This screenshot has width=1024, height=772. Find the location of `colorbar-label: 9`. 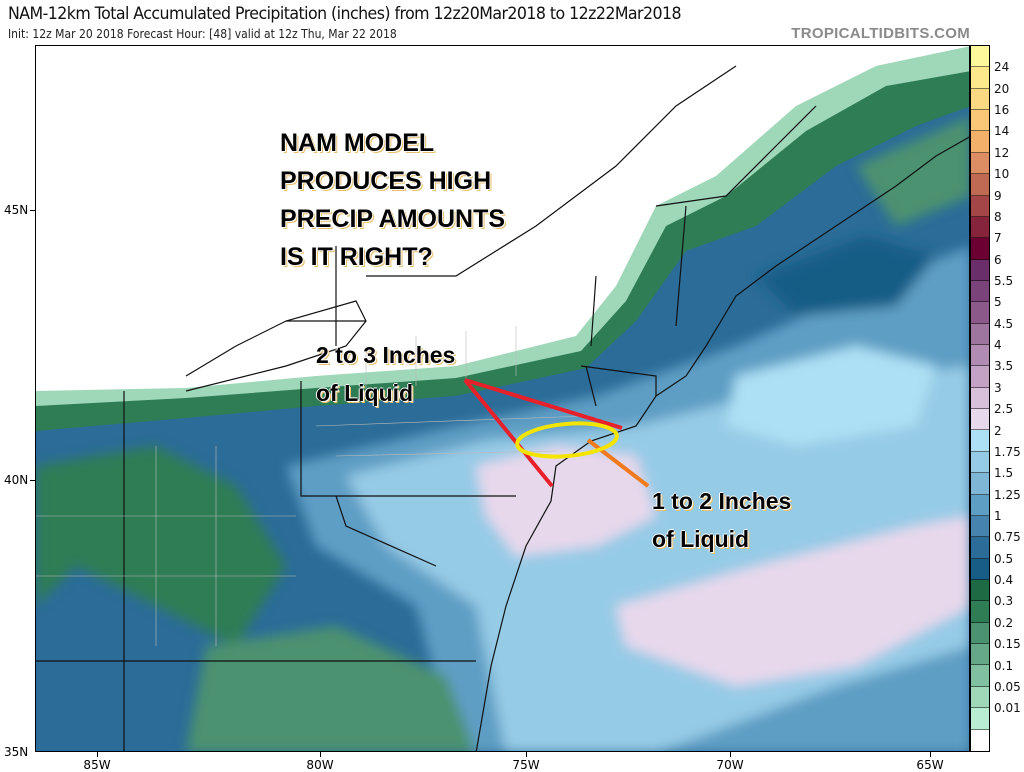

colorbar-label: 9 is located at coordinates (998, 195).